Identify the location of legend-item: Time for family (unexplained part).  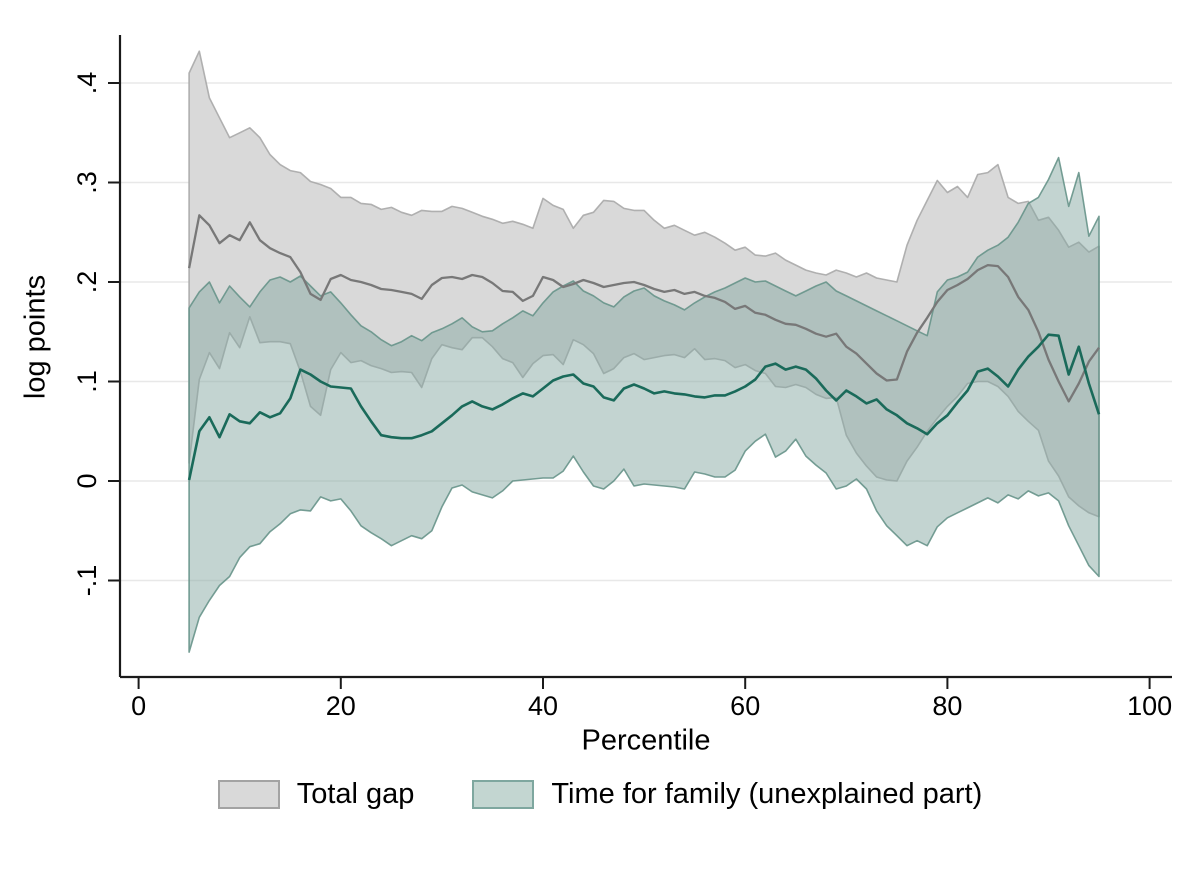
(727, 794).